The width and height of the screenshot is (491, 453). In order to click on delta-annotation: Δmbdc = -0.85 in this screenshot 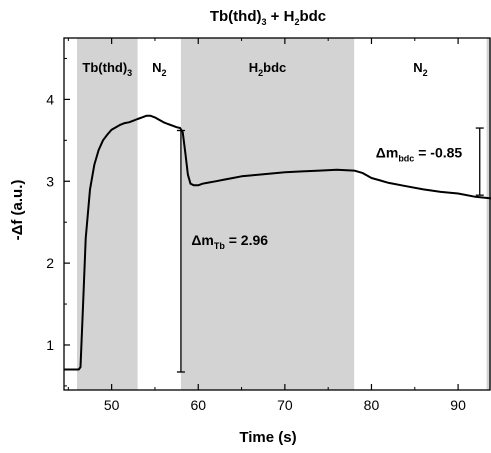, I will do `click(419, 154)`.